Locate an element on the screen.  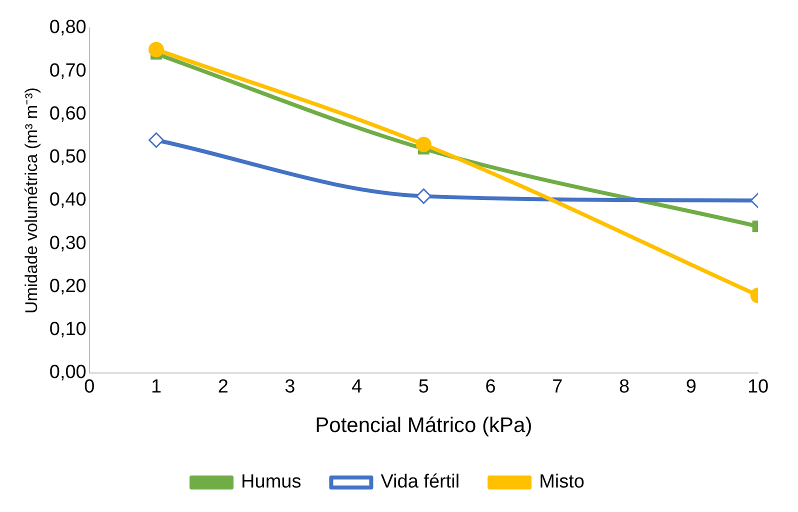
legend-label: Humus is located at coordinates (271, 482).